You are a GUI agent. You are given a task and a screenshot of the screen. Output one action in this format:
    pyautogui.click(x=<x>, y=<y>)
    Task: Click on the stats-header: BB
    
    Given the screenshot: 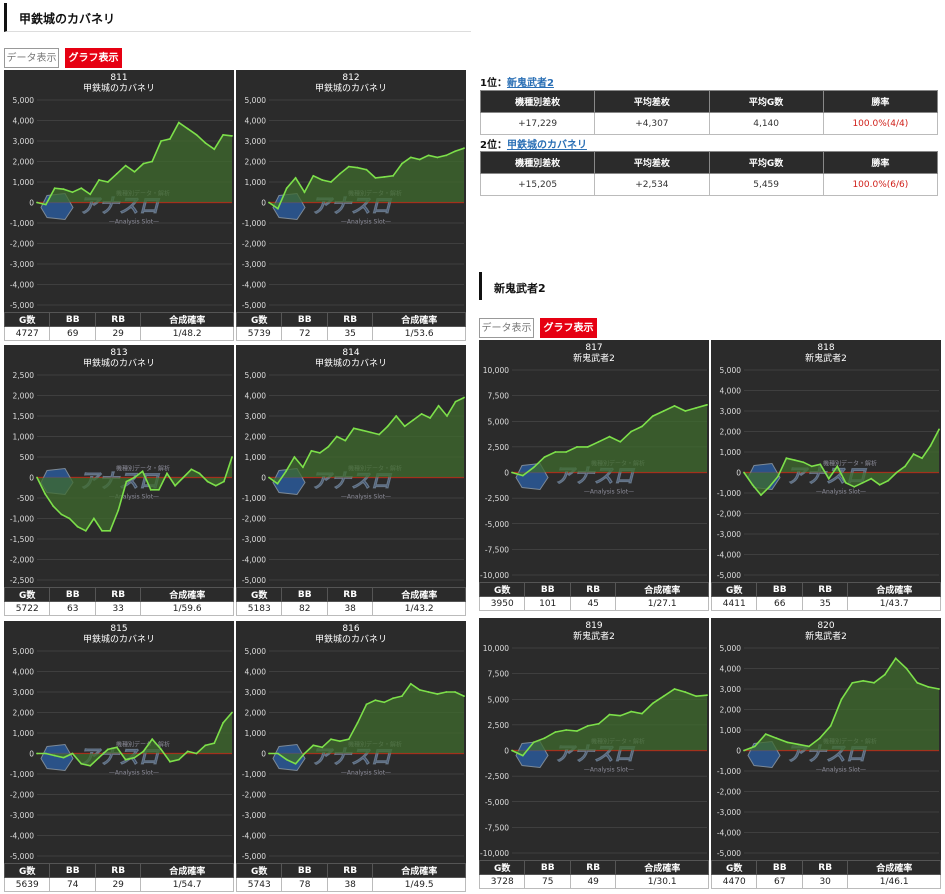 What is the action you would take?
    pyautogui.click(x=72, y=870)
    